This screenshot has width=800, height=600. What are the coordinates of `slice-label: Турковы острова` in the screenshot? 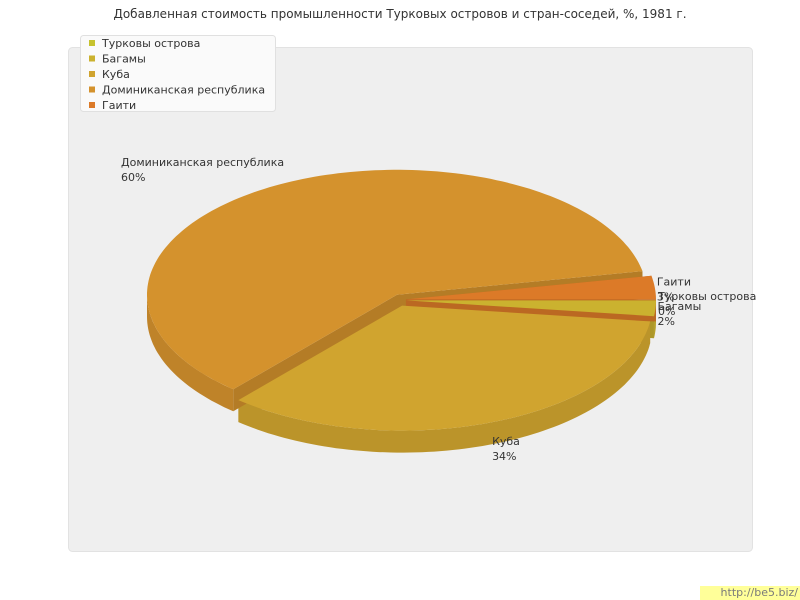 It's located at (706, 296).